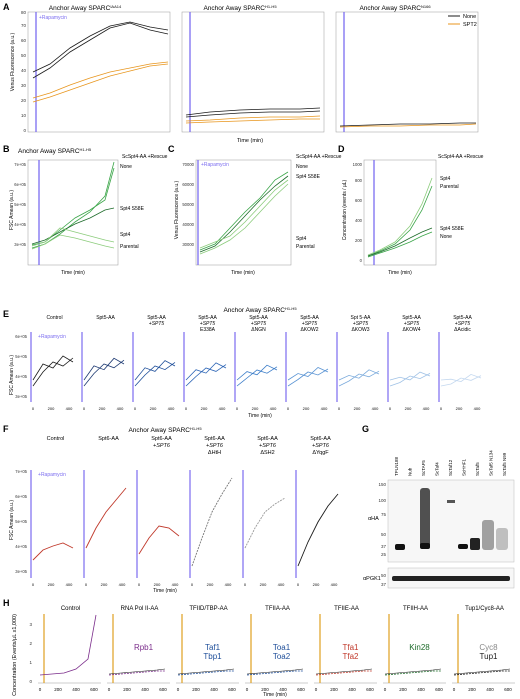 Image resolution: width=520 pixels, height=699 pixels. I want to click on panel-c-xlabel: Time (min), so click(243, 273).